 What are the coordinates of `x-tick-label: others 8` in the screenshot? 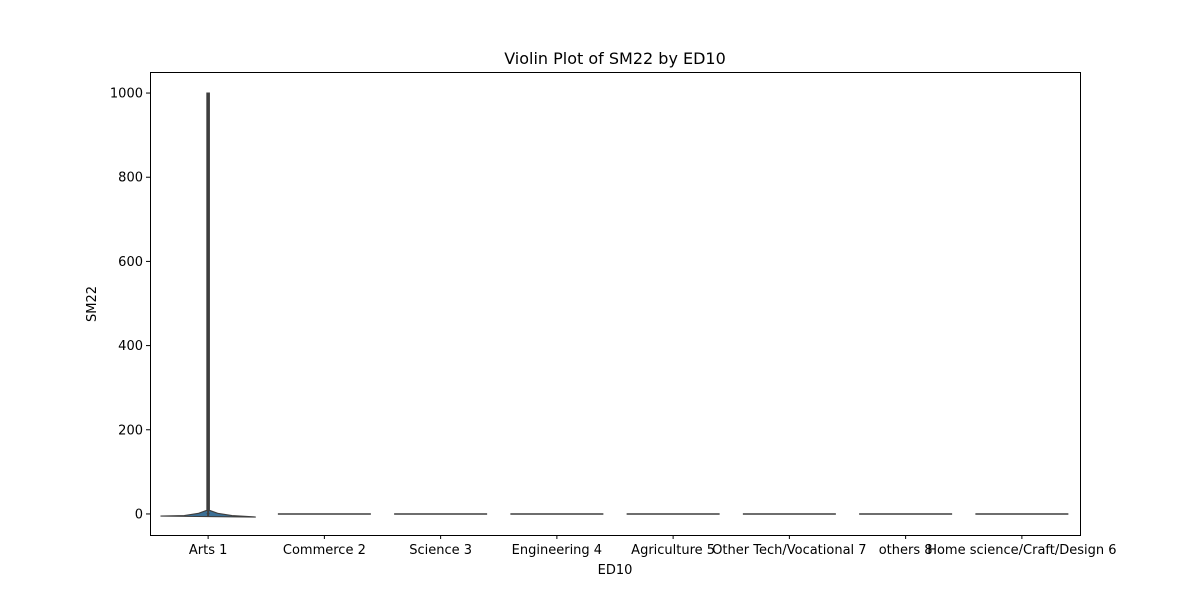 It's located at (906, 550).